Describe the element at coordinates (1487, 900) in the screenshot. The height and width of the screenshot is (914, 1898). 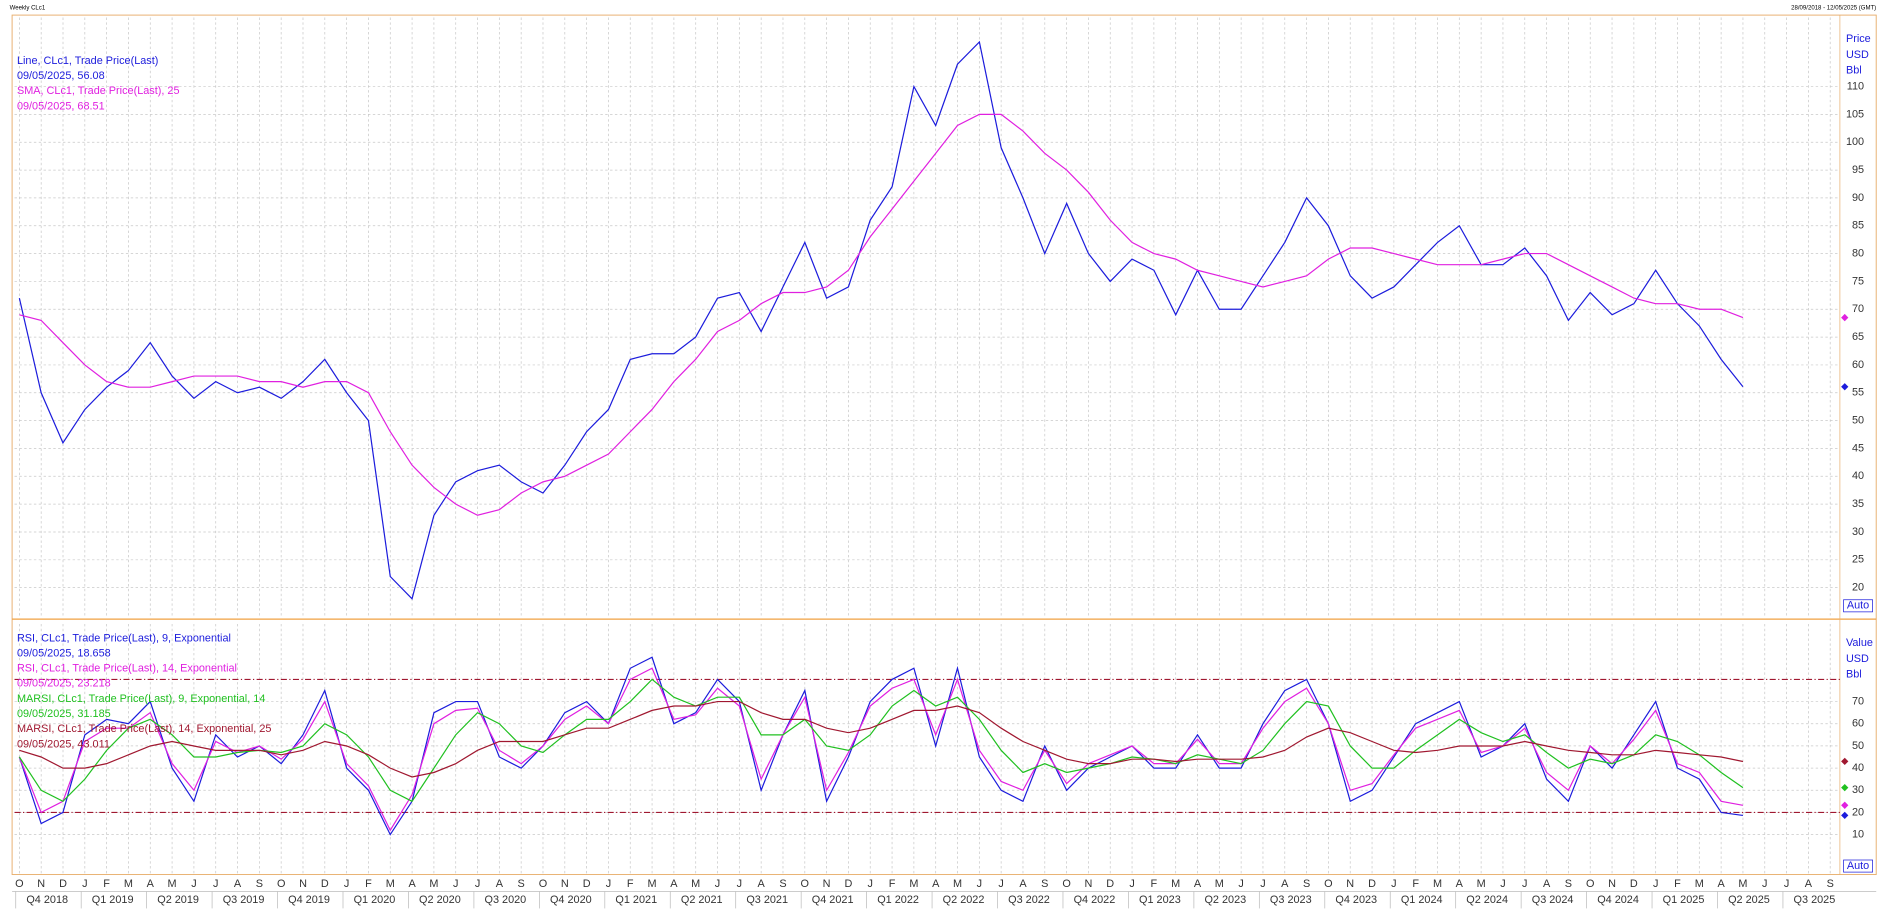
I see `quarter-label: Q2 2024` at that location.